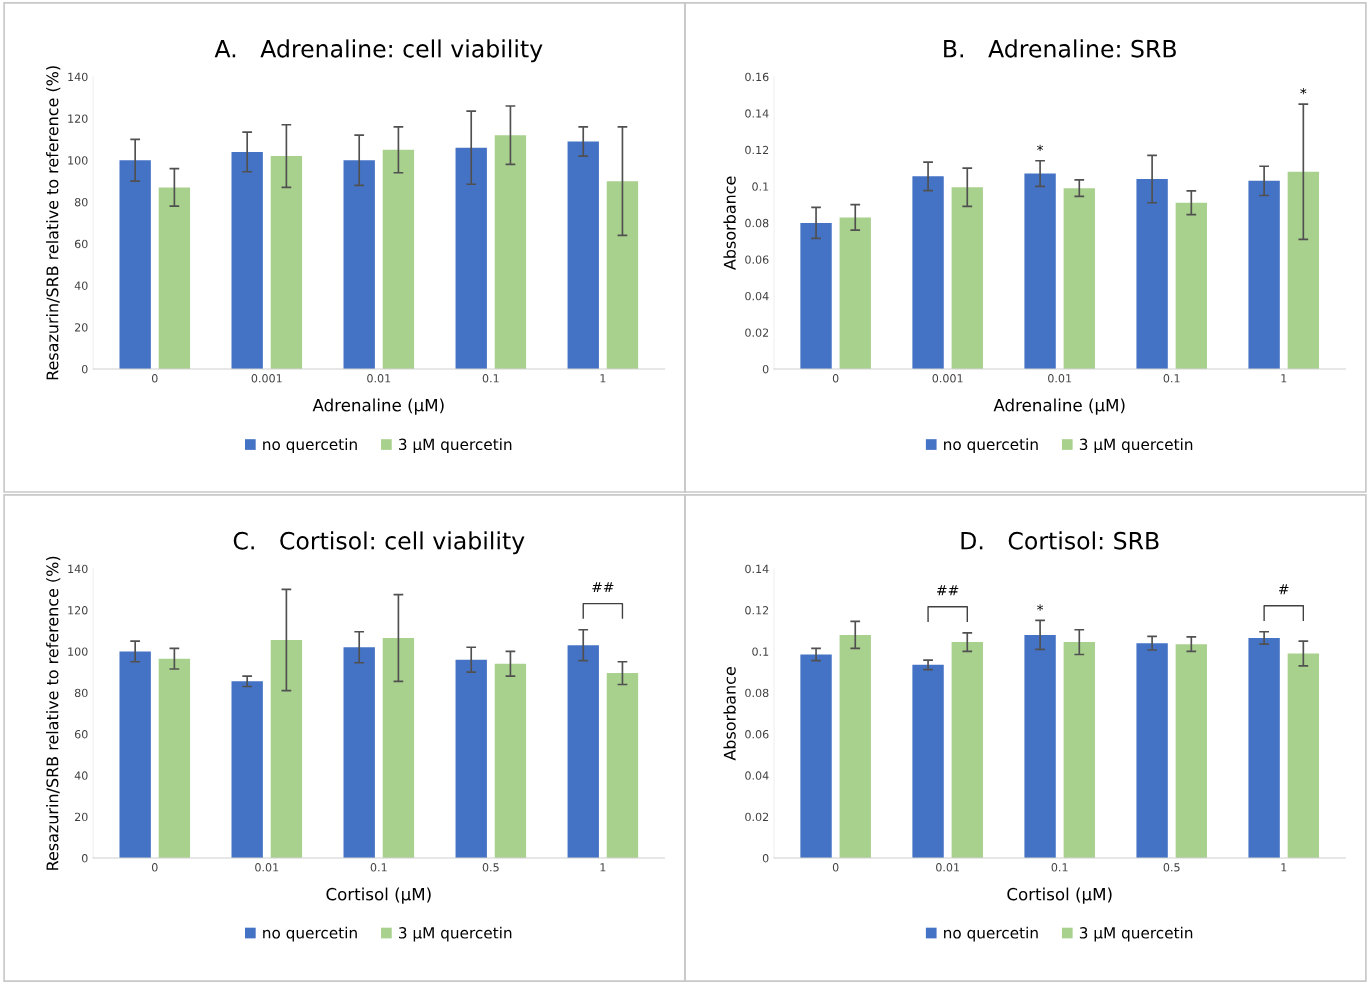 The width and height of the screenshot is (1370, 984). What do you see at coordinates (757, 77) in the screenshot?
I see `y-tick-label: 0.16` at bounding box center [757, 77].